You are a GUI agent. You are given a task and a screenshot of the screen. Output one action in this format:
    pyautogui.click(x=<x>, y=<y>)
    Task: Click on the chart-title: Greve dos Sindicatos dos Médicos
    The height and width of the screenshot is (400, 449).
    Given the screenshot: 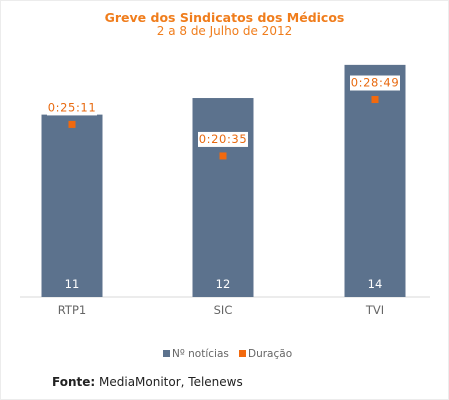 What is the action you would take?
    pyautogui.click(x=224, y=17)
    